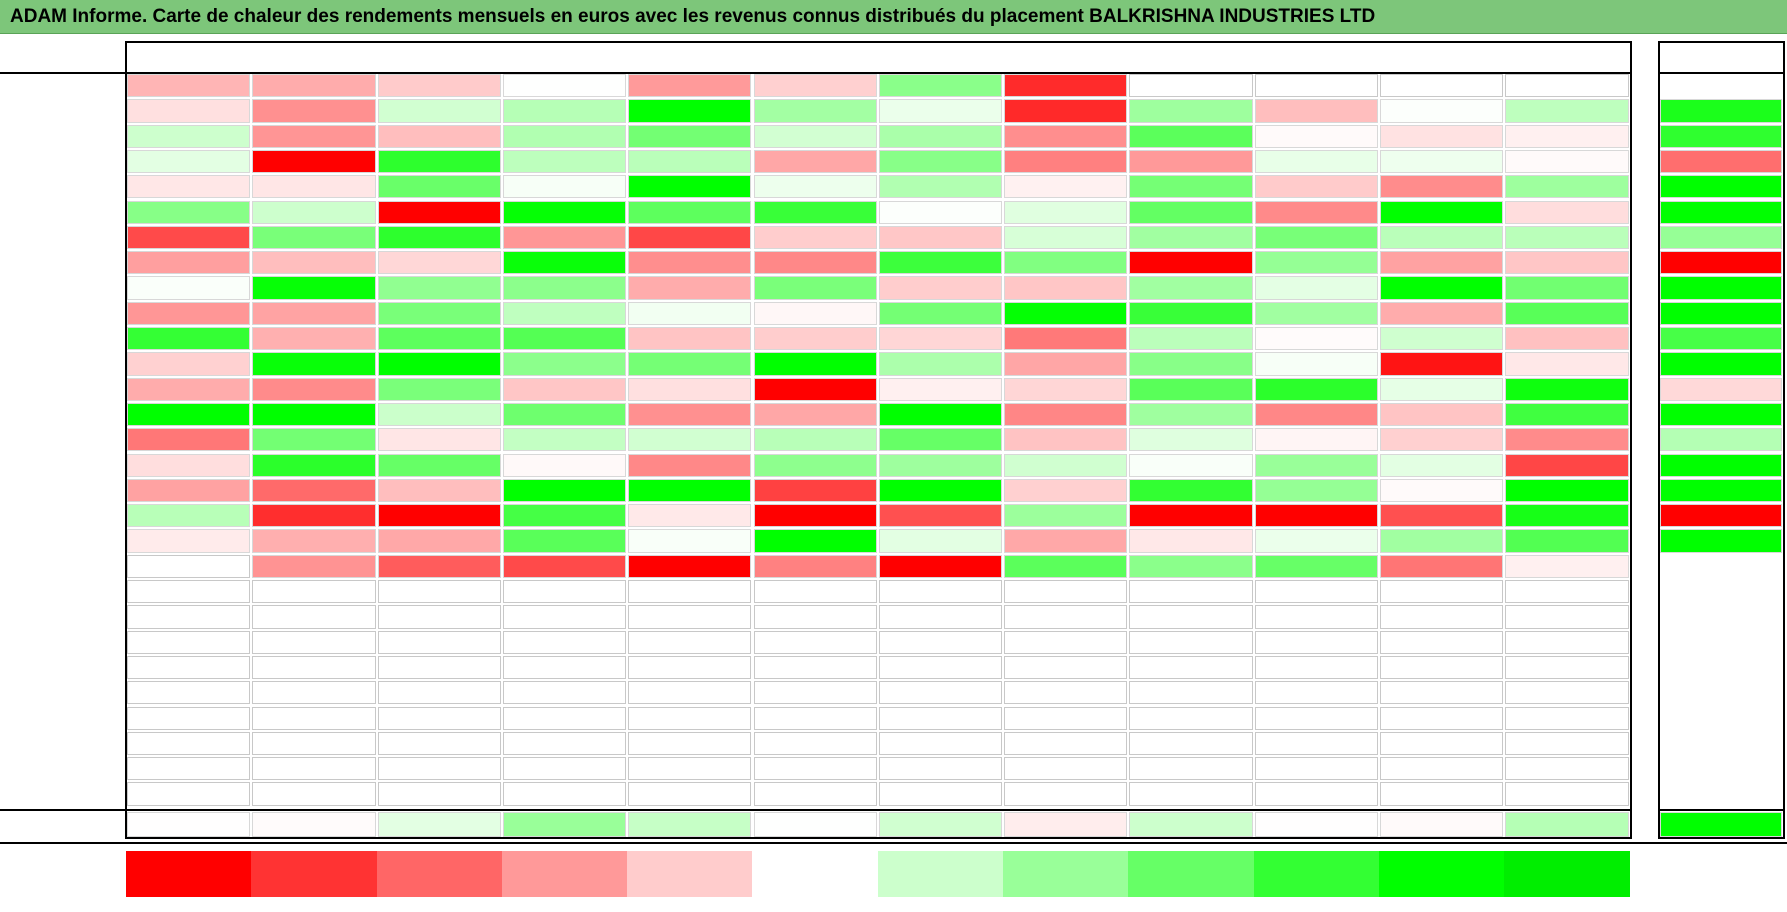  I want to click on average-annual-cell, so click(1721, 824).